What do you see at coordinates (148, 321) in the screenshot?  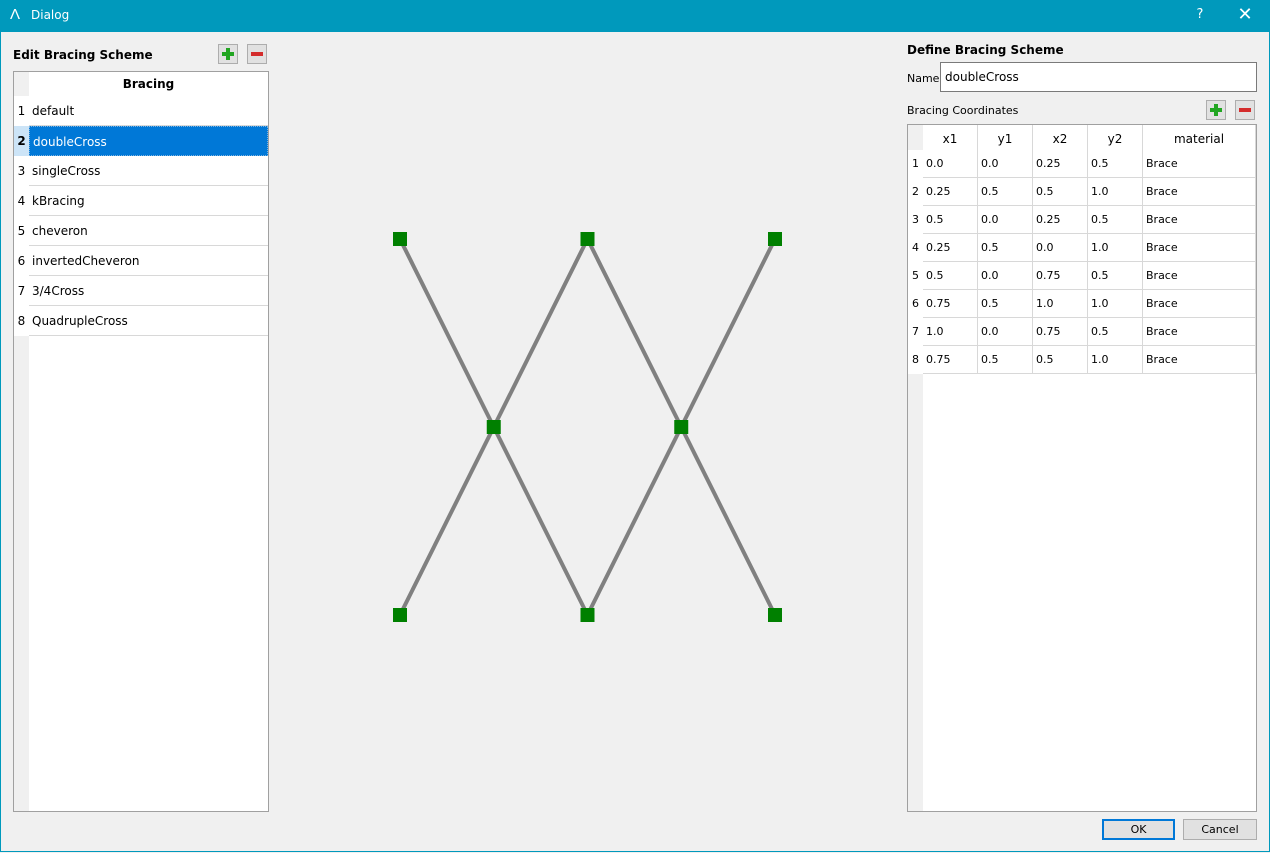 I see `bracing-name-cell: QuadrupleCross` at bounding box center [148, 321].